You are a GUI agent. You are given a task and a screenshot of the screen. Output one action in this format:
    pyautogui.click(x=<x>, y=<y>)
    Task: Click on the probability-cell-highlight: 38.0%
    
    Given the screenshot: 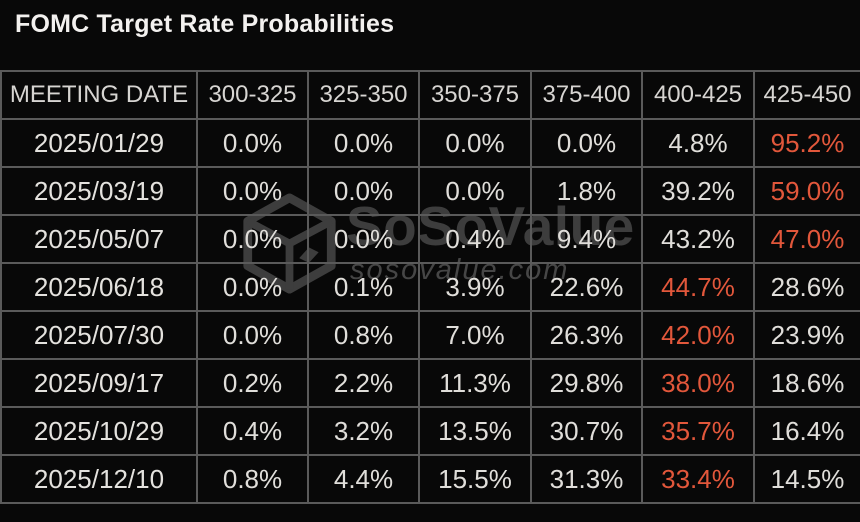 What is the action you would take?
    pyautogui.click(x=698, y=383)
    